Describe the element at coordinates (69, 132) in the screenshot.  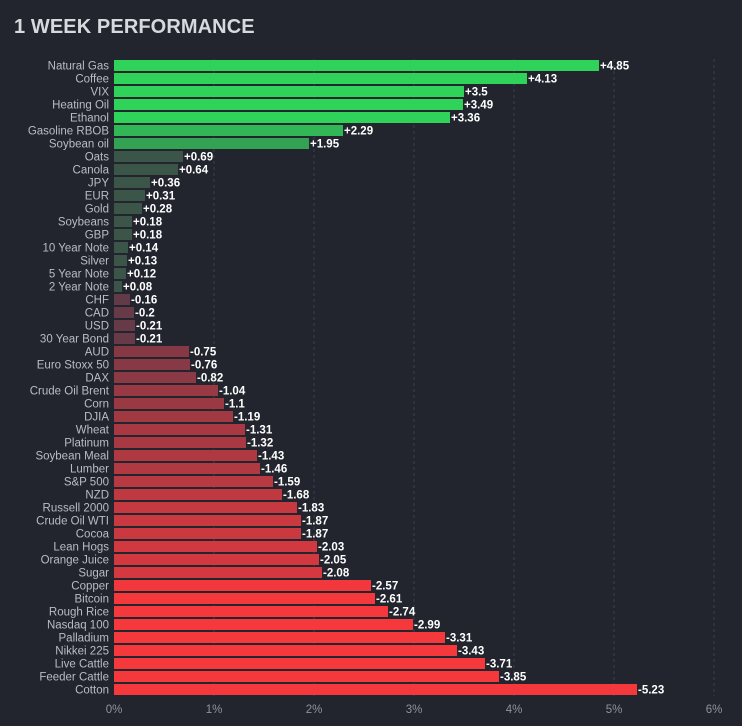
I see `category-label: Gasoline RBOB` at that location.